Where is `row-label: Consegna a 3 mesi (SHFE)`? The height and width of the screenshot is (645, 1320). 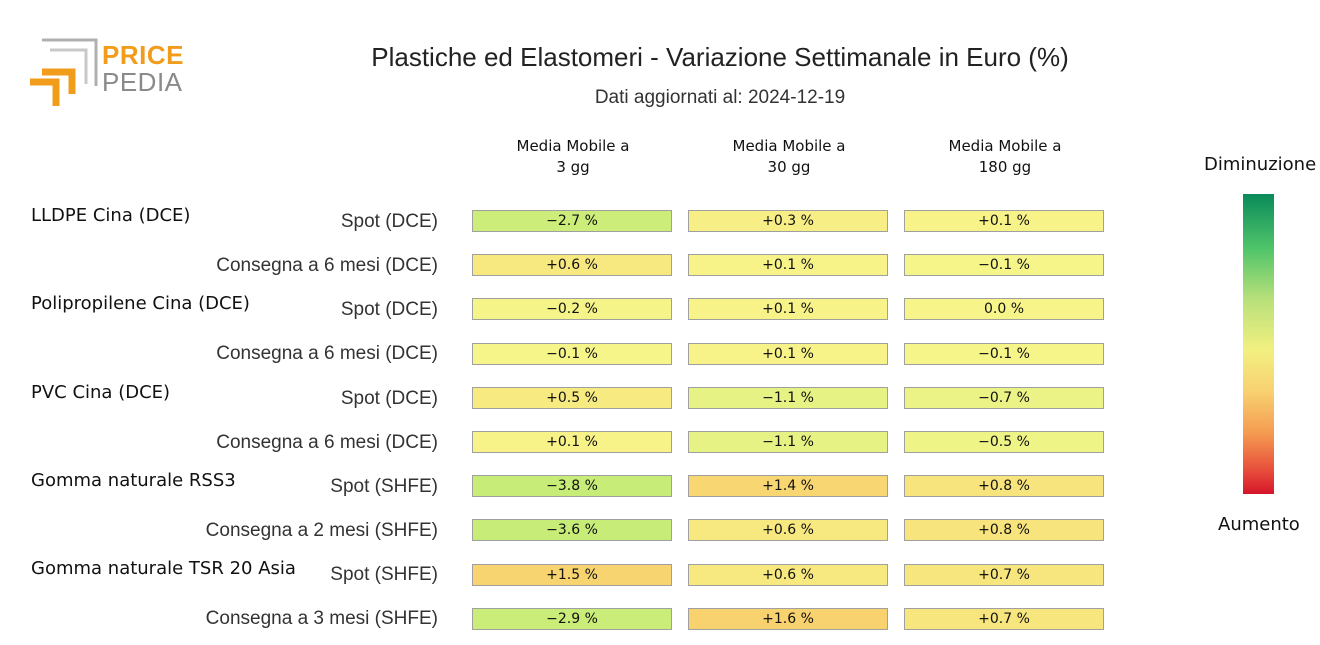
row-label: Consegna a 3 mesi (SHFE) is located at coordinates (321, 618).